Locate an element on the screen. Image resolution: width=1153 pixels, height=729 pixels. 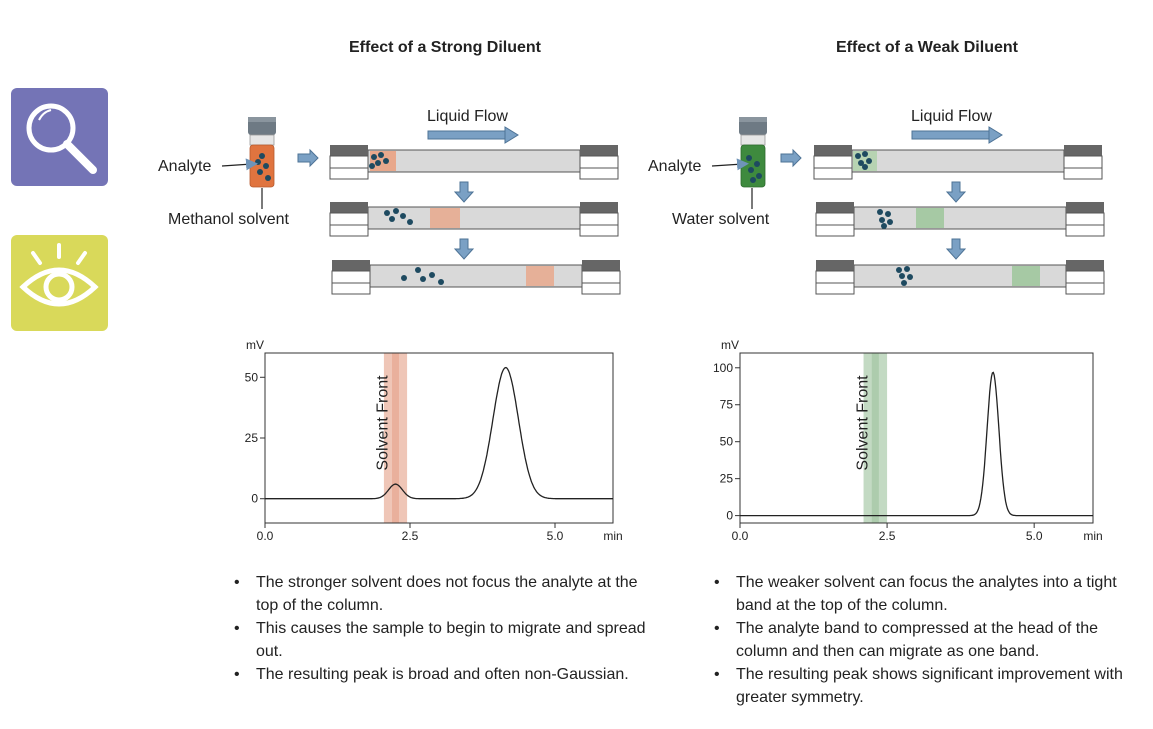
left-inject-arrow is located at coordinates (308, 158).